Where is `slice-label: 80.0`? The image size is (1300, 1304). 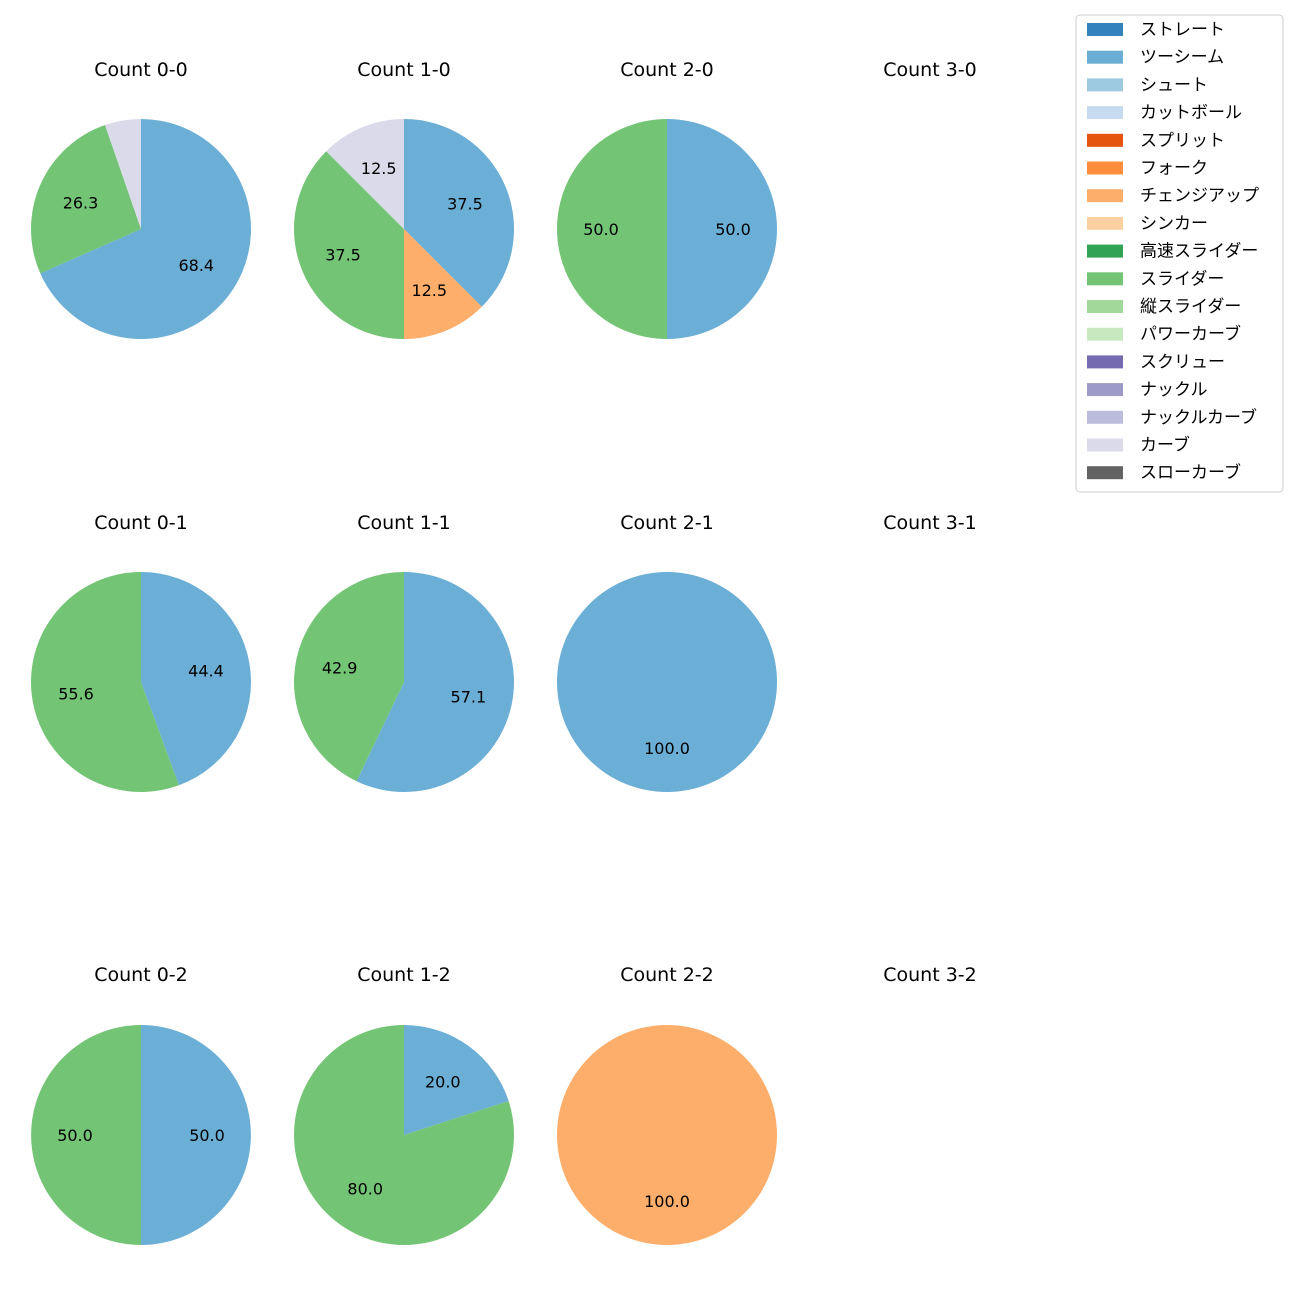
slice-label: 80.0 is located at coordinates (365, 1188).